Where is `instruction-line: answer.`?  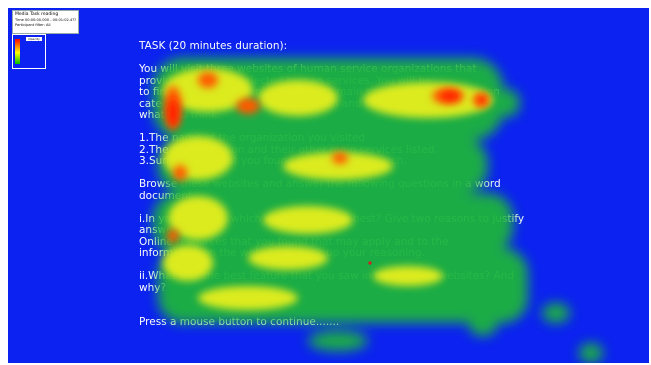
instruction-line: answer. is located at coordinates (159, 230).